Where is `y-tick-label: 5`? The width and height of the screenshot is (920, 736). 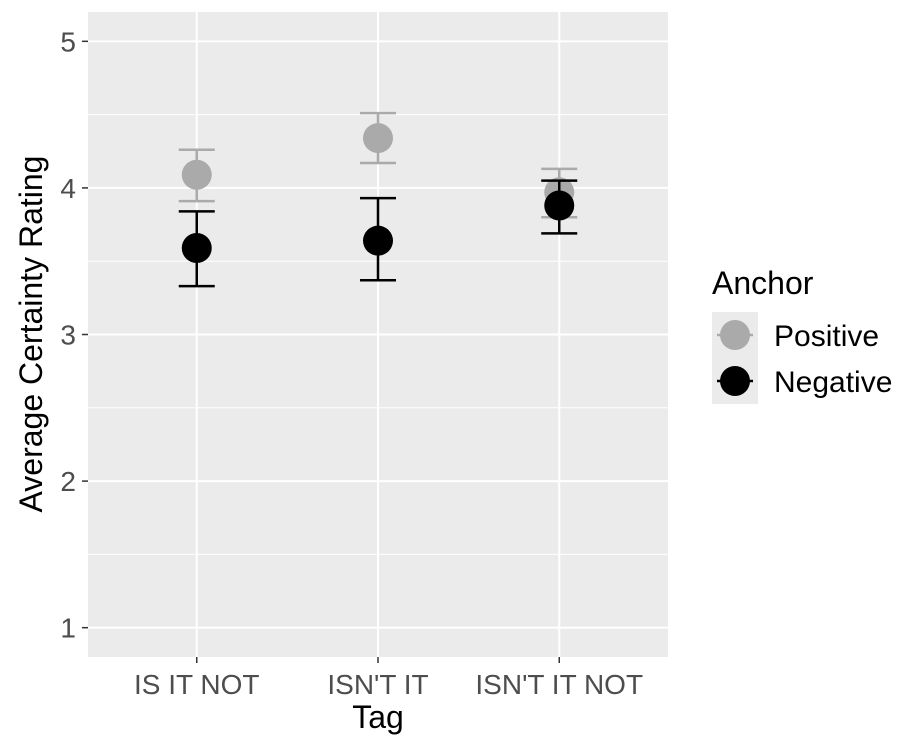
y-tick-label: 5 is located at coordinates (68, 41).